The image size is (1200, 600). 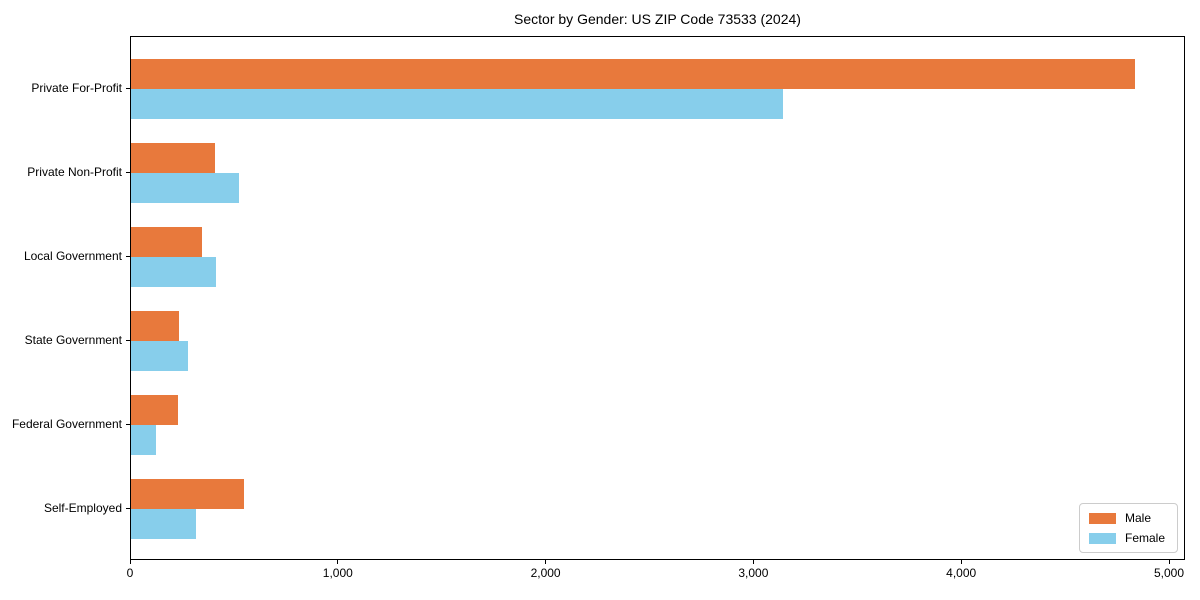 I want to click on bar-female-local-government, so click(x=173, y=272).